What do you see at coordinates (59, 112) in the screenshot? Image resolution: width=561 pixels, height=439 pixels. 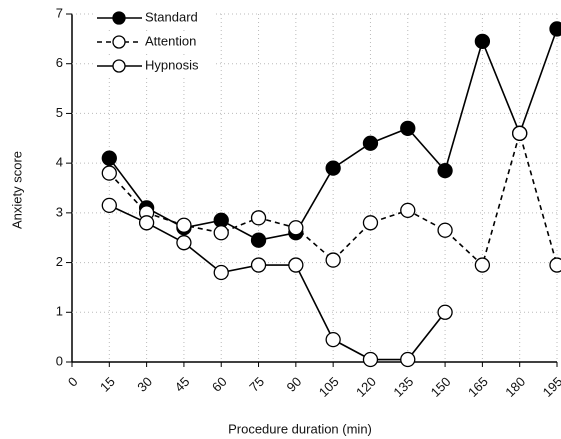 I see `y-tick-label: 5` at bounding box center [59, 112].